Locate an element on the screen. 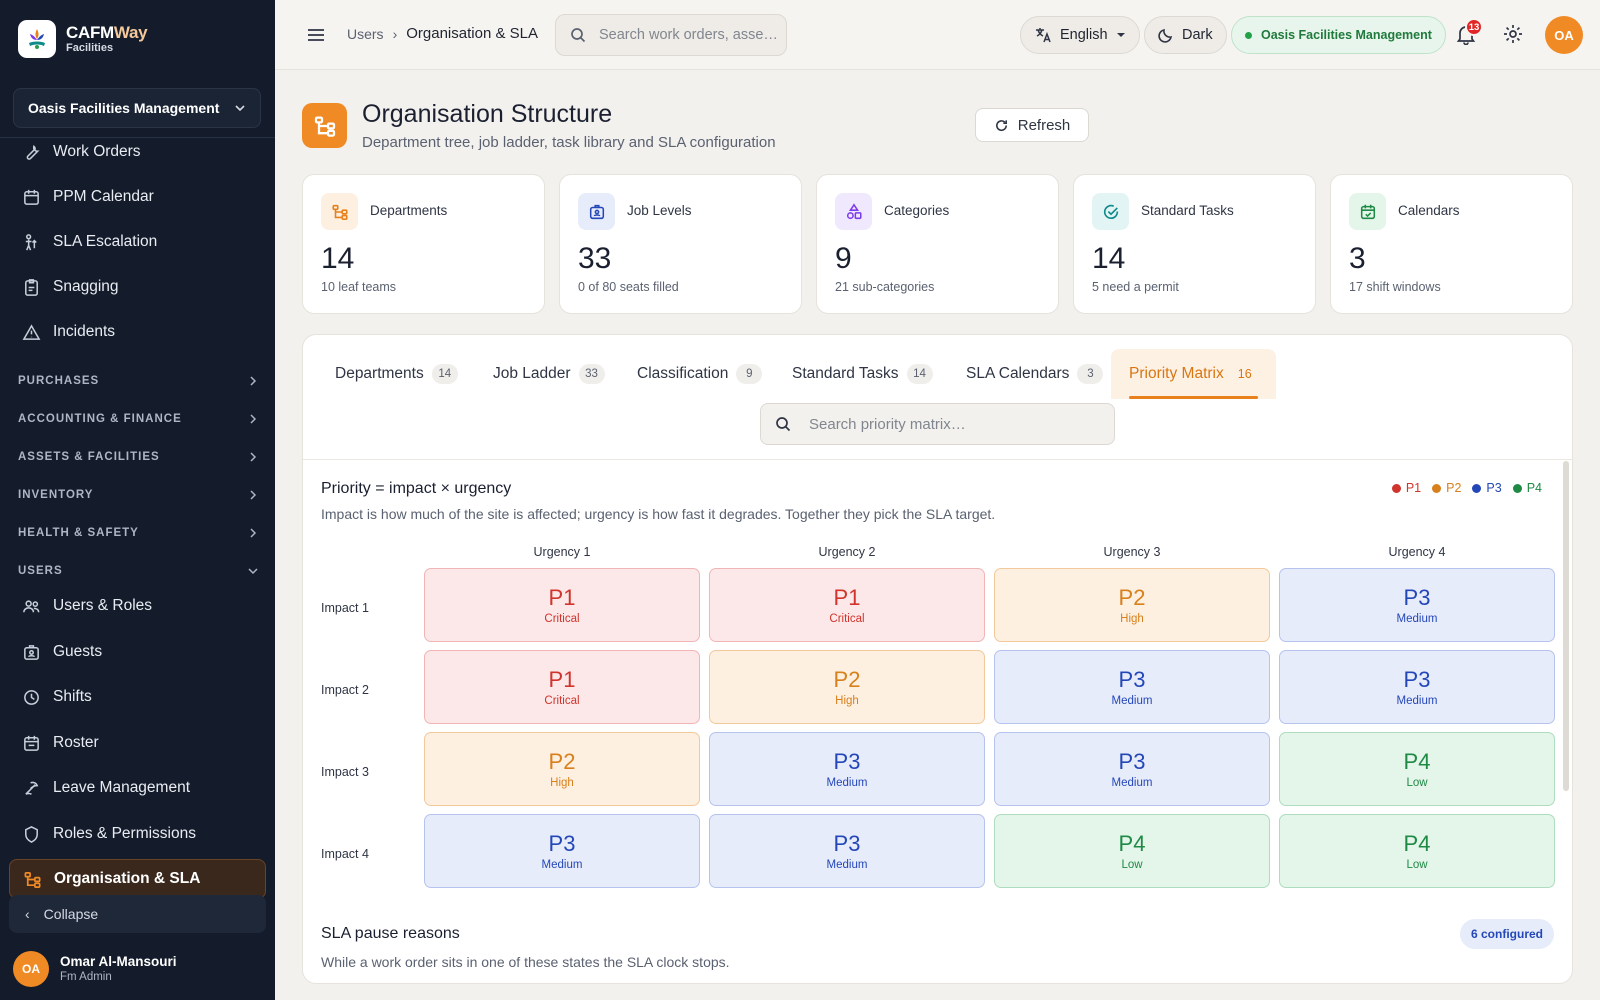 This screenshot has height=1000, width=1600. sidebar-item-leave-management: Leave Management is located at coordinates (137, 788).